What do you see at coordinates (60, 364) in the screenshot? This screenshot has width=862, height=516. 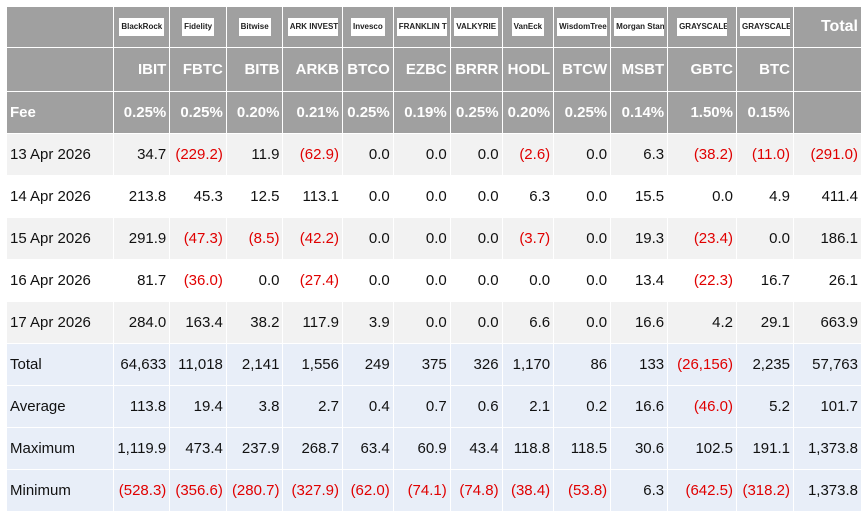 I see `summary-label: Total` at bounding box center [60, 364].